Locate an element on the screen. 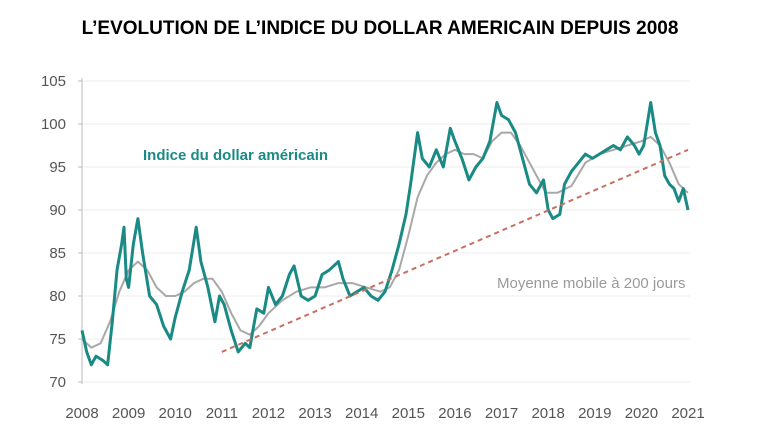  x-tick-label: 2010 is located at coordinates (175, 413).